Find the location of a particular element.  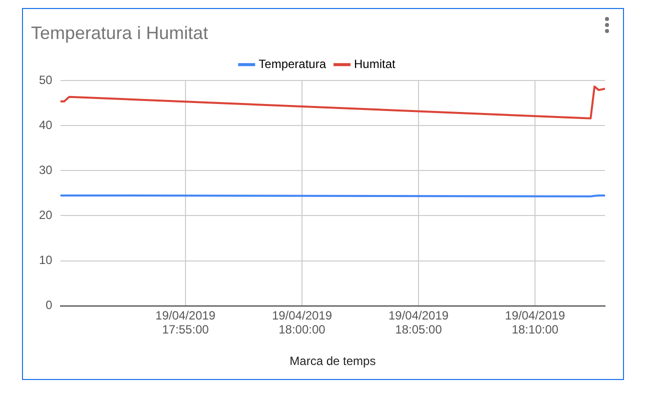

y-tick-label: 0 is located at coordinates (49, 305).